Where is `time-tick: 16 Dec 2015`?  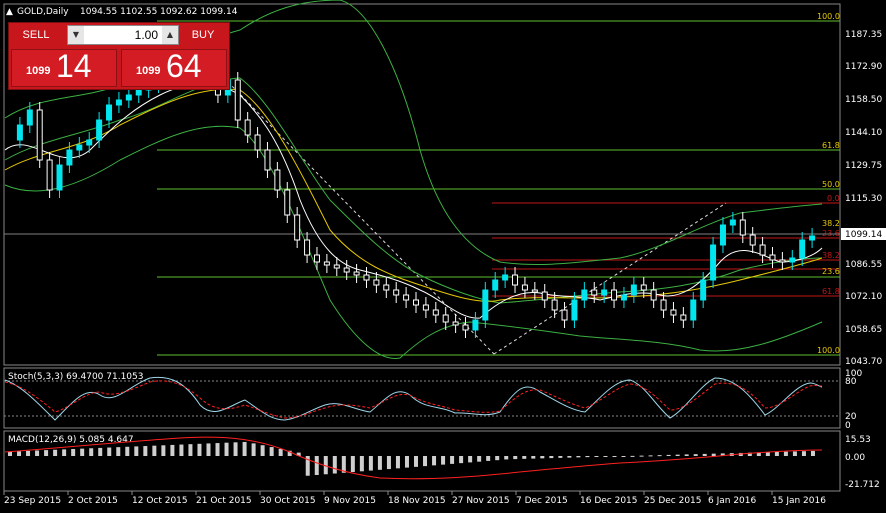 time-tick: 16 Dec 2015 is located at coordinates (609, 501).